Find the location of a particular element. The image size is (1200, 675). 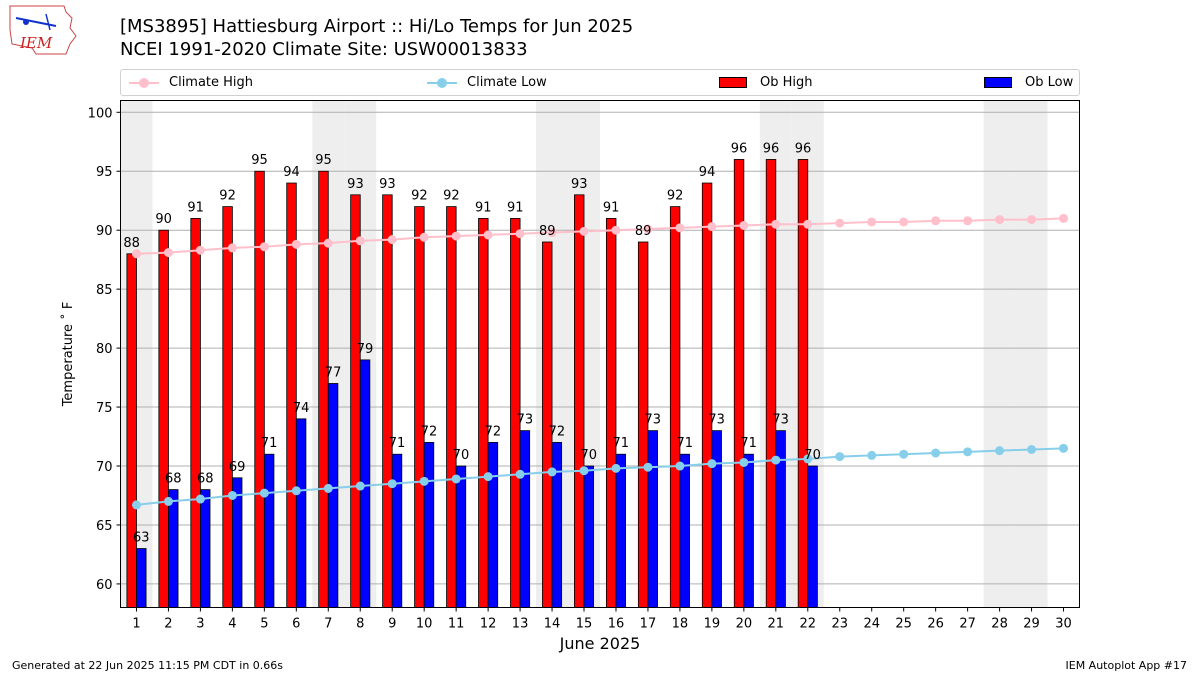

x-tick-label: 10 is located at coordinates (424, 624).